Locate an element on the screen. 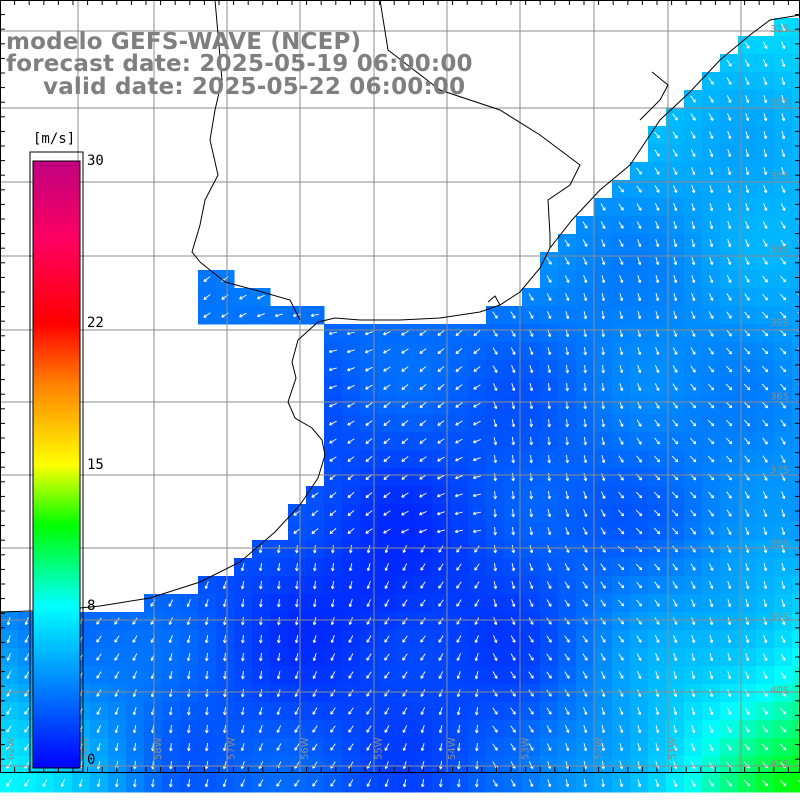 The width and height of the screenshot is (800, 800). lat-label: 40S is located at coordinates (779, 691).